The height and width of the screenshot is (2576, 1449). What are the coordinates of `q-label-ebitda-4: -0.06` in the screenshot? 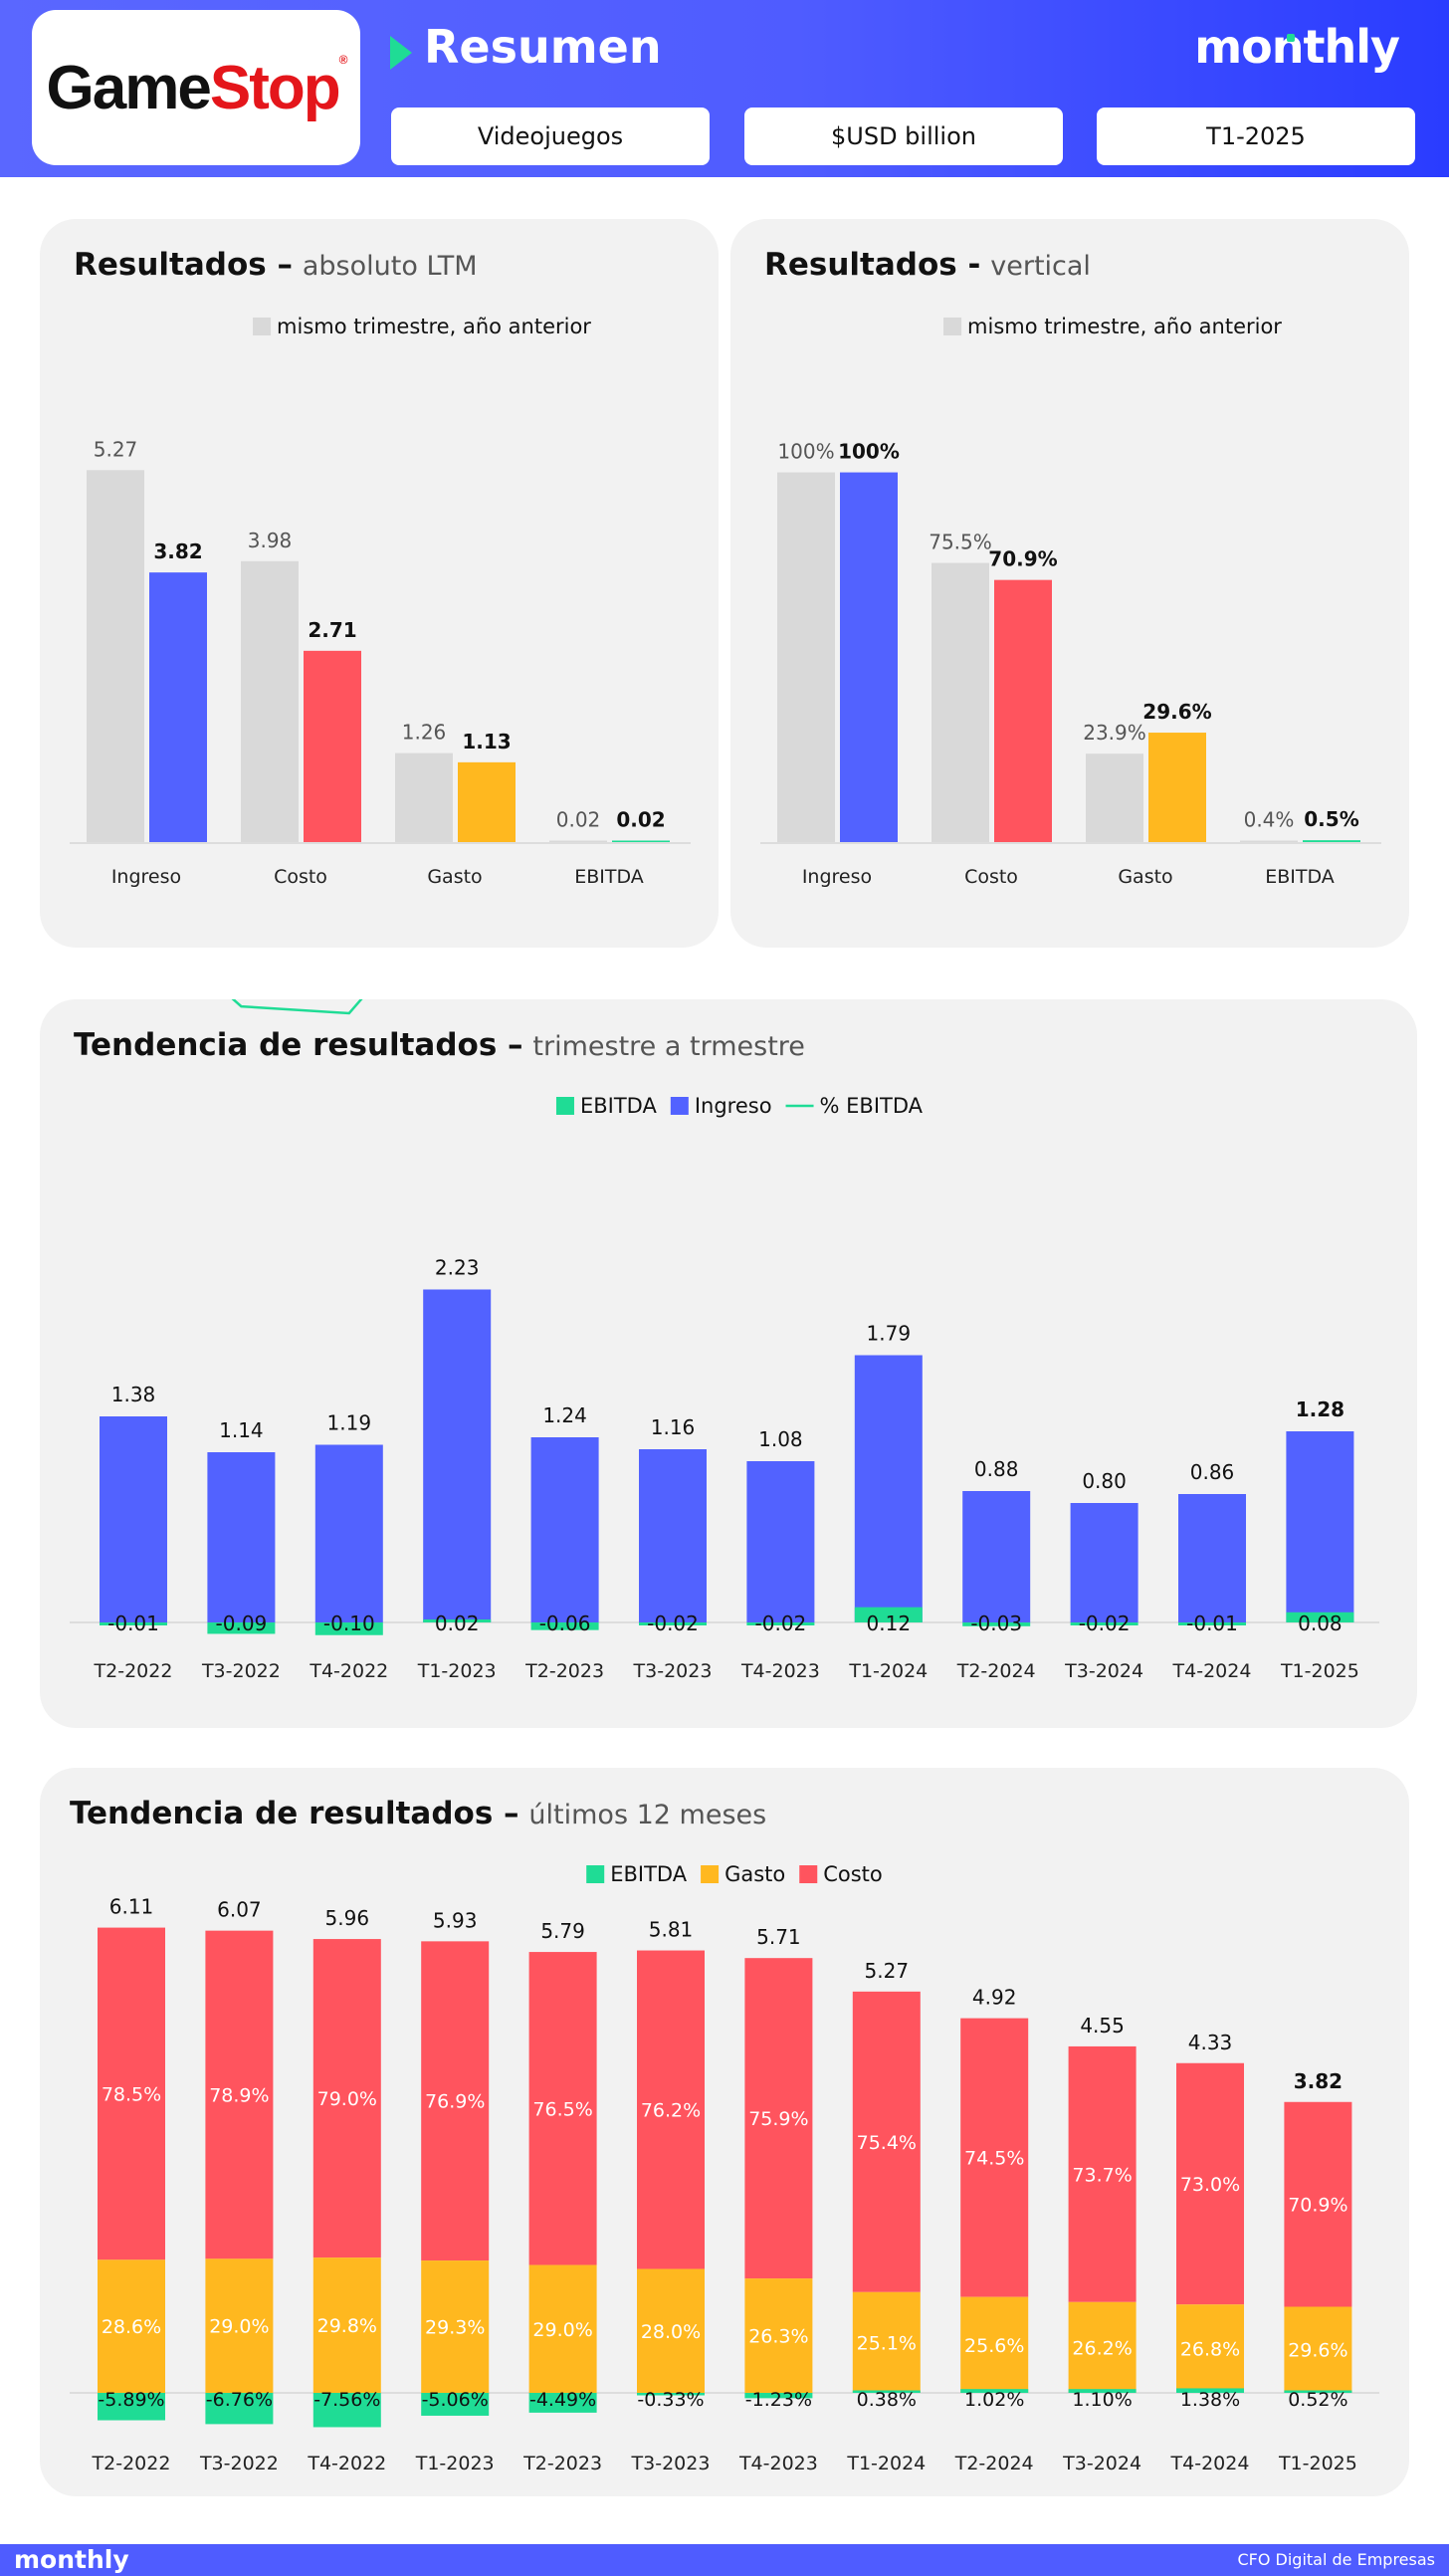 It's located at (565, 1623).